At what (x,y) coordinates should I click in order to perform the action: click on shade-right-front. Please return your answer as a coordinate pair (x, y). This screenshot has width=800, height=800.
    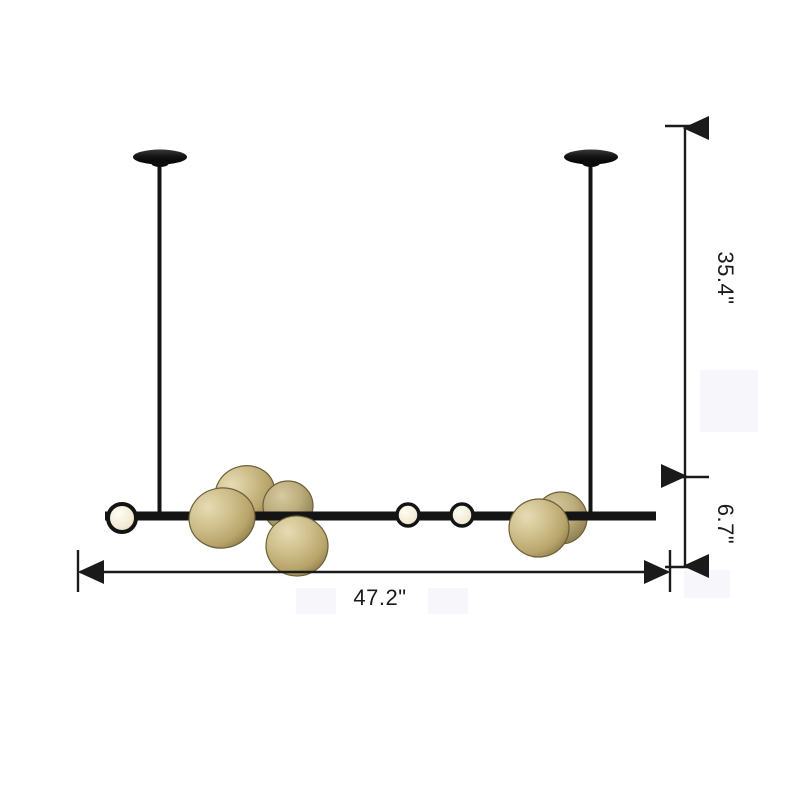
    Looking at the image, I should click on (539, 528).